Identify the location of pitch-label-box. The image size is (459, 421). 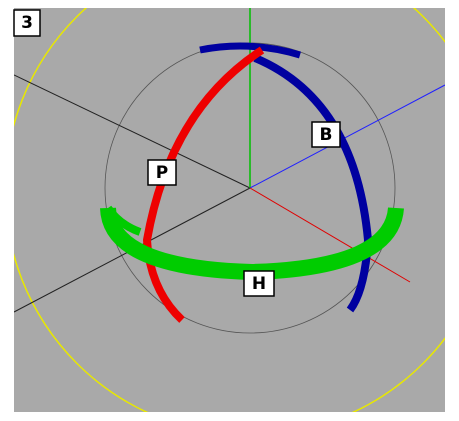
(162, 172).